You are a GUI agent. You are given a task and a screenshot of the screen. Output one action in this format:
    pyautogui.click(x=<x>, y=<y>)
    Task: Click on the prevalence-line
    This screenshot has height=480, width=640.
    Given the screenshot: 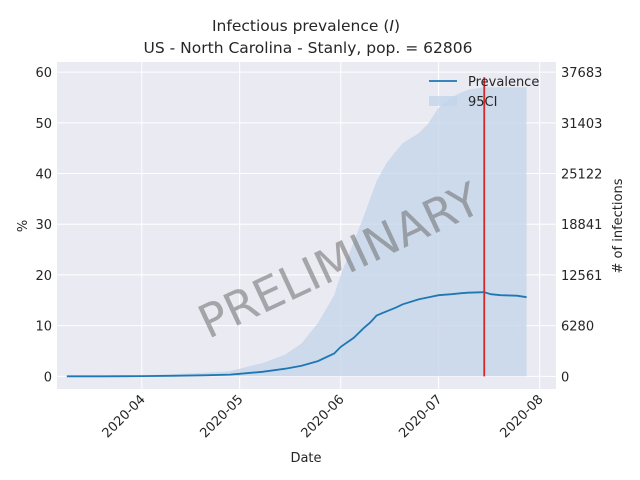 What is the action you would take?
    pyautogui.click(x=296, y=334)
    